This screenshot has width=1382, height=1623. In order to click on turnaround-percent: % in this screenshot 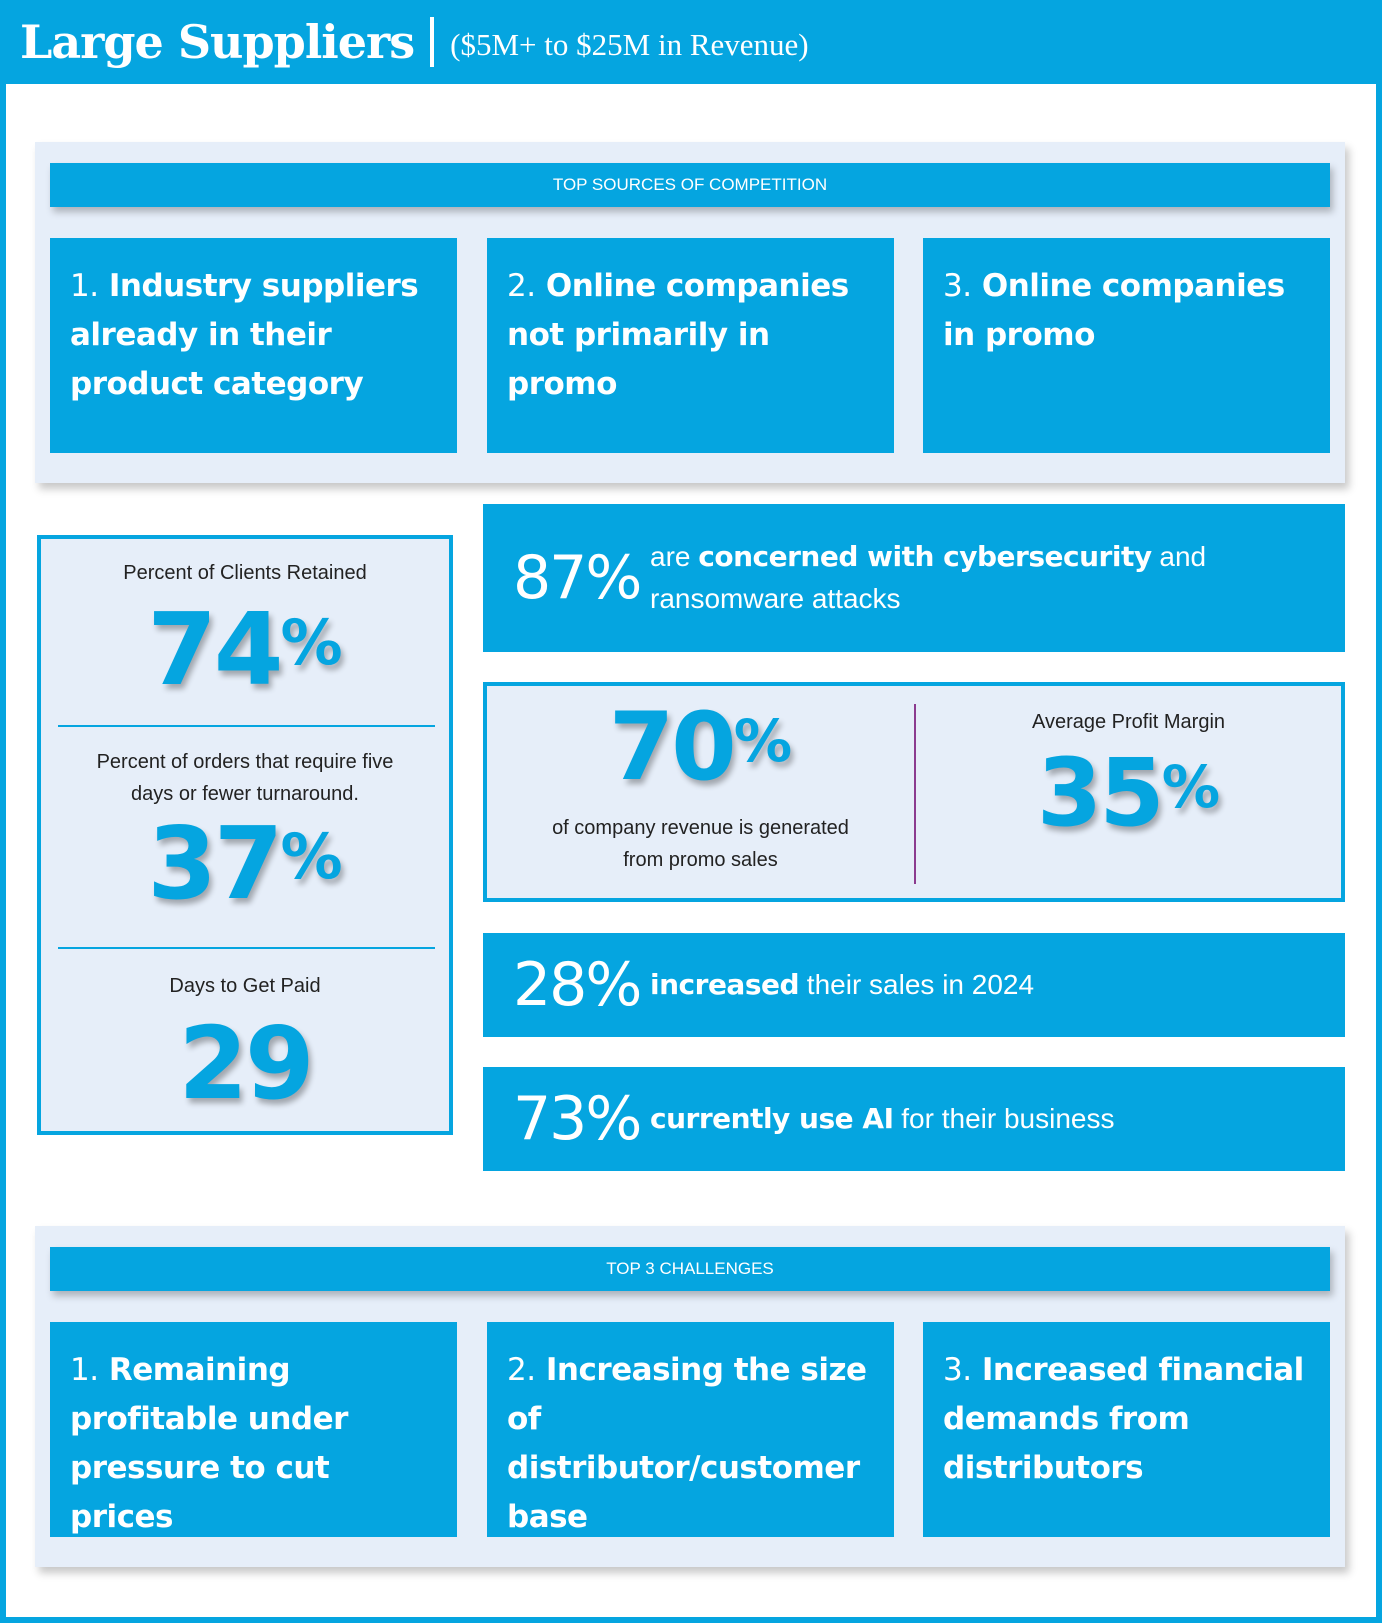, I will do `click(311, 856)`.